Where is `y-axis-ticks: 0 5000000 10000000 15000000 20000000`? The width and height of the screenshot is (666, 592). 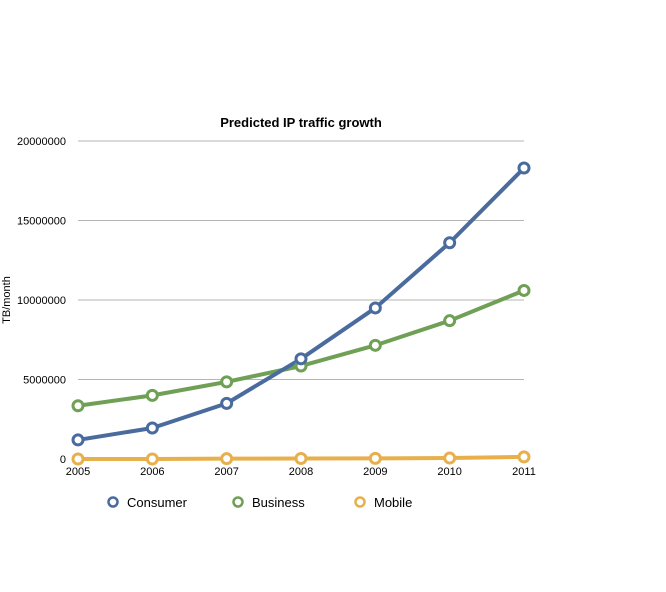
y-axis-ticks: 0 5000000 10000000 15000000 20000000 is located at coordinates (41, 301).